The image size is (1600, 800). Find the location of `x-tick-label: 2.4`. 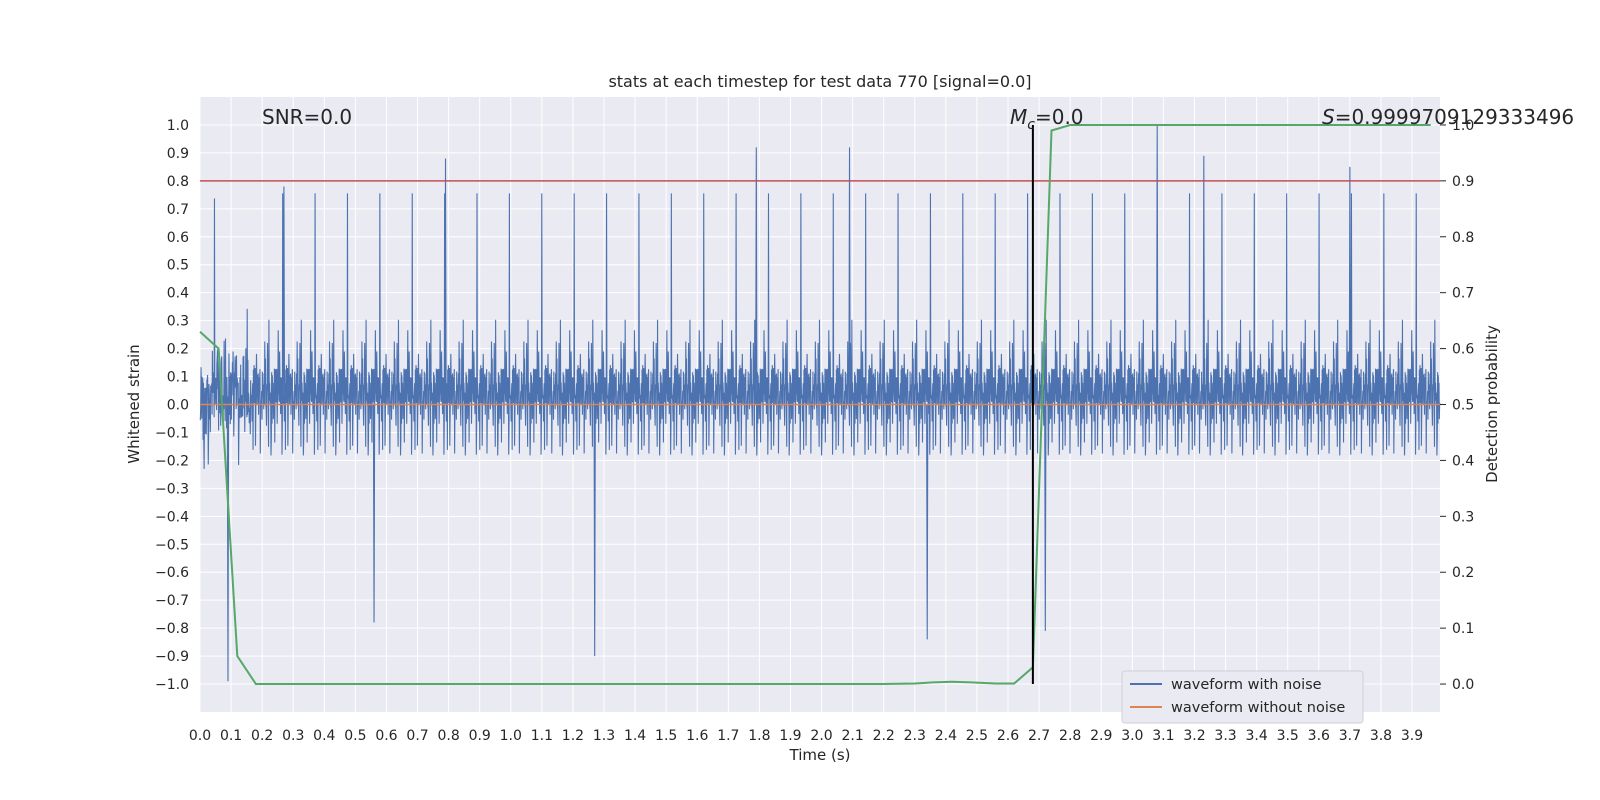

x-tick-label: 2.4 is located at coordinates (946, 736).